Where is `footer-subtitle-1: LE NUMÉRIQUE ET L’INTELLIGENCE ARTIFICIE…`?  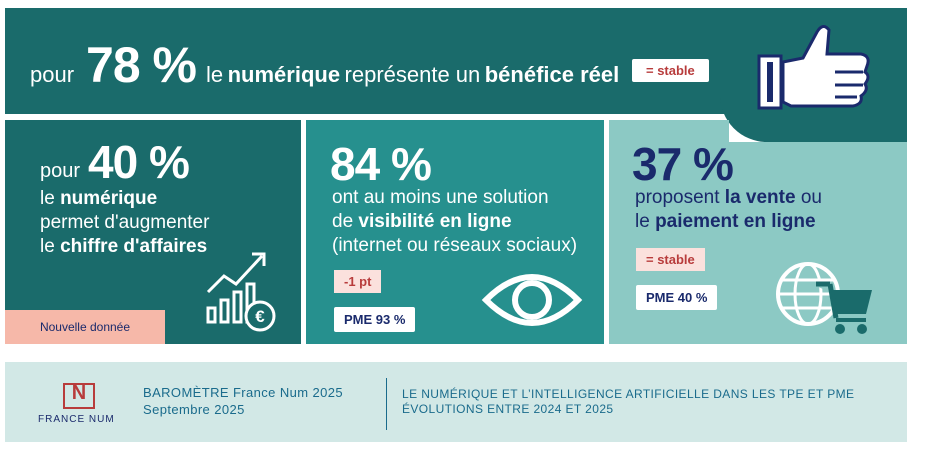 footer-subtitle-1: LE NUMÉRIQUE ET L’INTELLIGENCE ARTIFICIE… is located at coordinates (628, 394).